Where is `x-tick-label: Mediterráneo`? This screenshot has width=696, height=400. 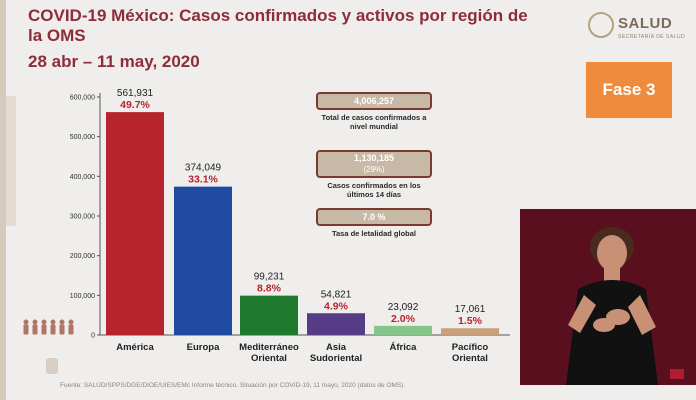
x-tick-label: Mediterráneo is located at coordinates (269, 347).